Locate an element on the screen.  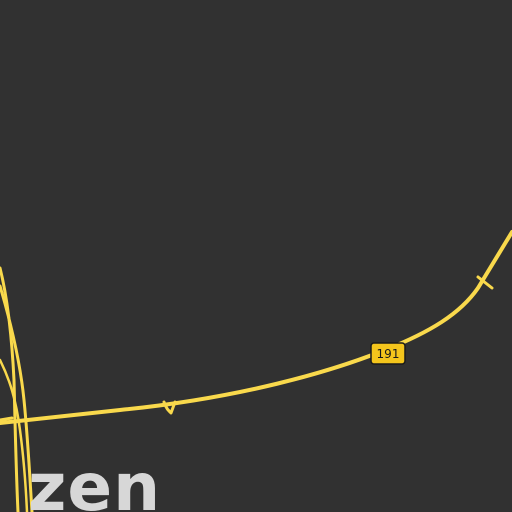
road-west-left-lane is located at coordinates (10, 389).